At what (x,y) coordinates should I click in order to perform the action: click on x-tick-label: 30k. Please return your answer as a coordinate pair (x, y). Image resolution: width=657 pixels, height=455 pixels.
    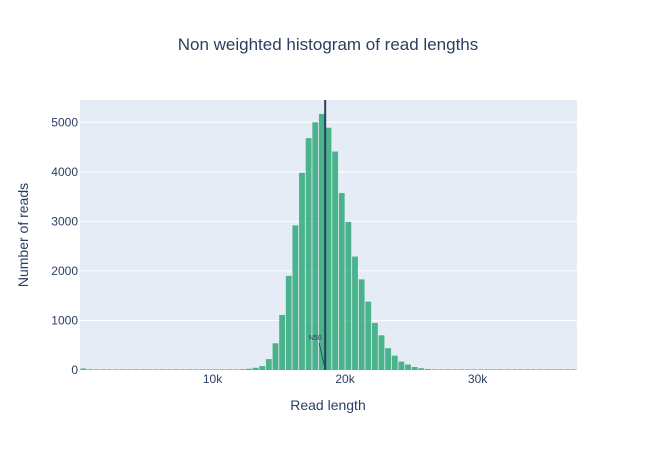
    Looking at the image, I should click on (478, 379).